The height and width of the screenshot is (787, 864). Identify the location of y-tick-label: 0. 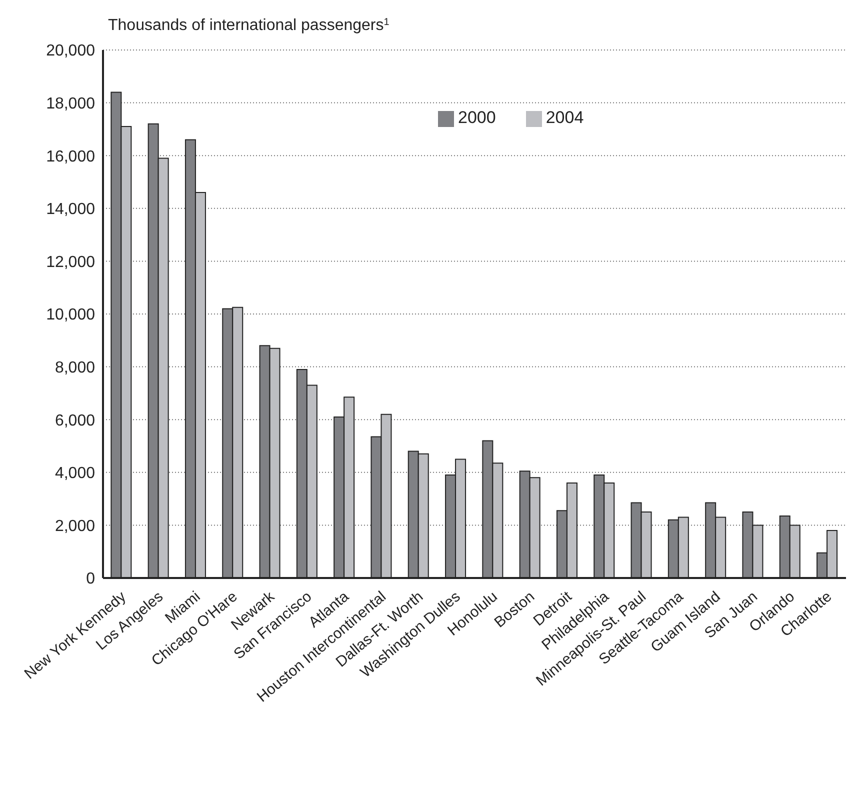
(91, 579).